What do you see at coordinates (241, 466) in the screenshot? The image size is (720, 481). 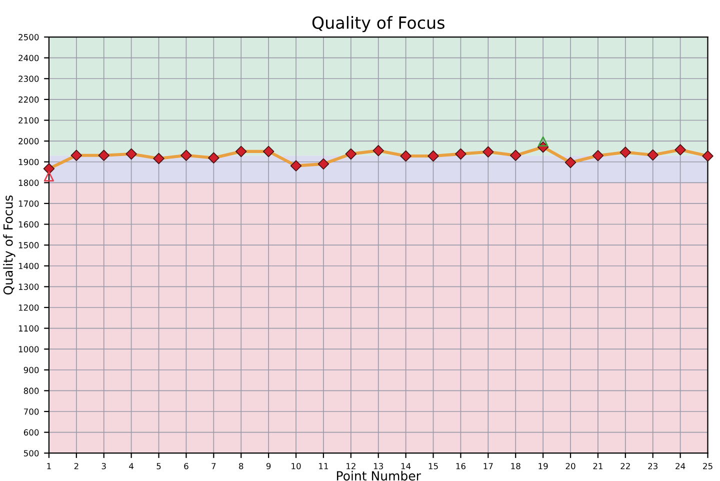 I see `x-tick-label: 8` at bounding box center [241, 466].